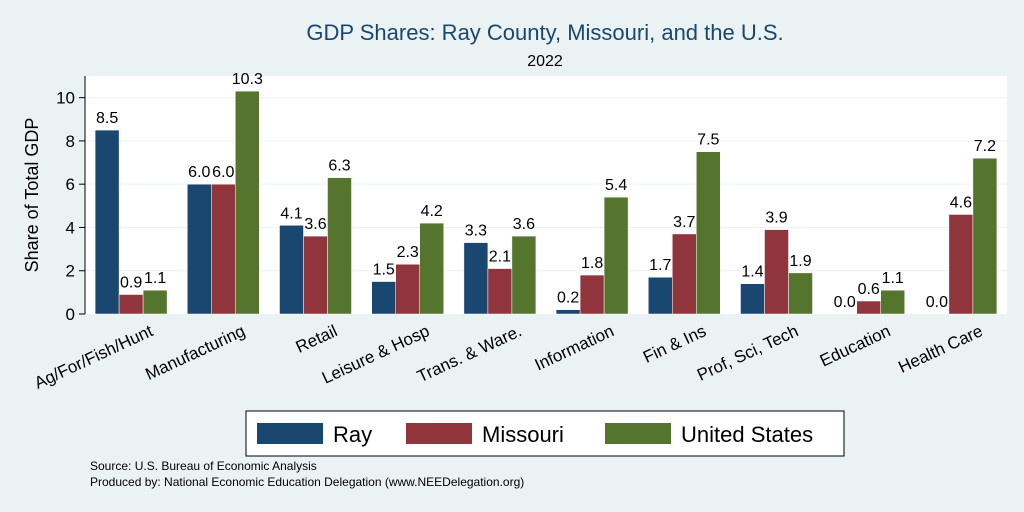 This screenshot has width=1024, height=512. Describe the element at coordinates (568, 298) in the screenshot. I see `bar-value-label: 0.2` at that location.